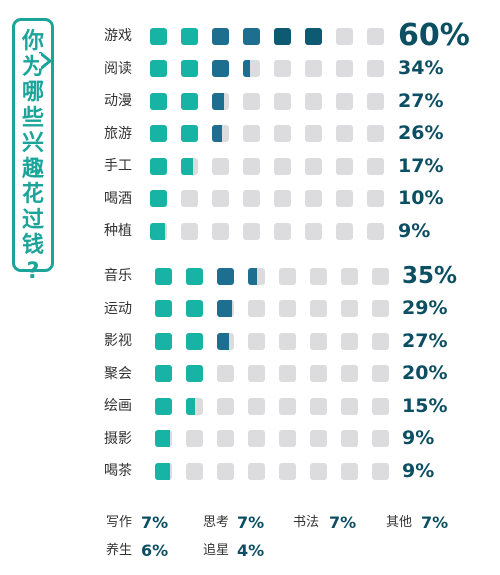  I want to click on category-label: 运动, so click(118, 308).